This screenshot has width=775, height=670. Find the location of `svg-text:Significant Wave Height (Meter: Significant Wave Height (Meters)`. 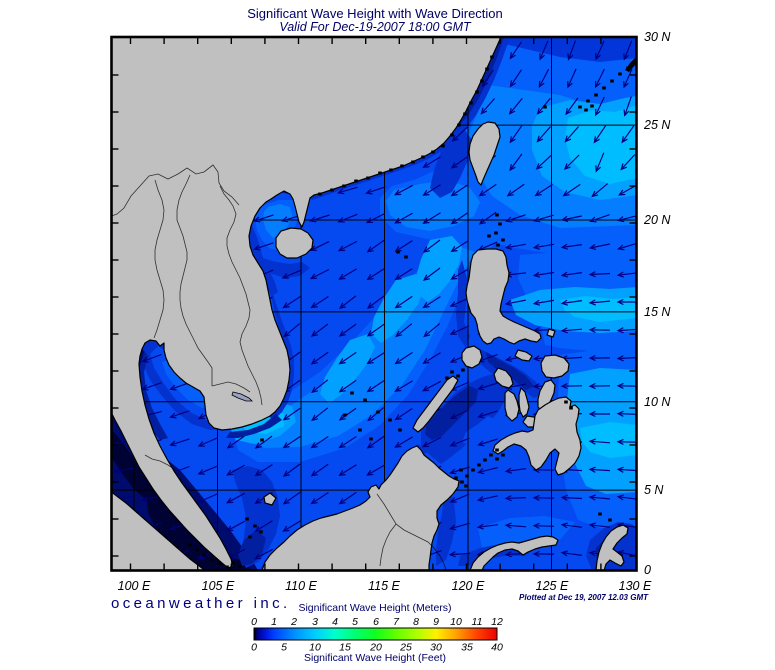

svg-text:Significant Wave Height (Meter: Significant Wave Height (Meters) is located at coordinates (374, 608).